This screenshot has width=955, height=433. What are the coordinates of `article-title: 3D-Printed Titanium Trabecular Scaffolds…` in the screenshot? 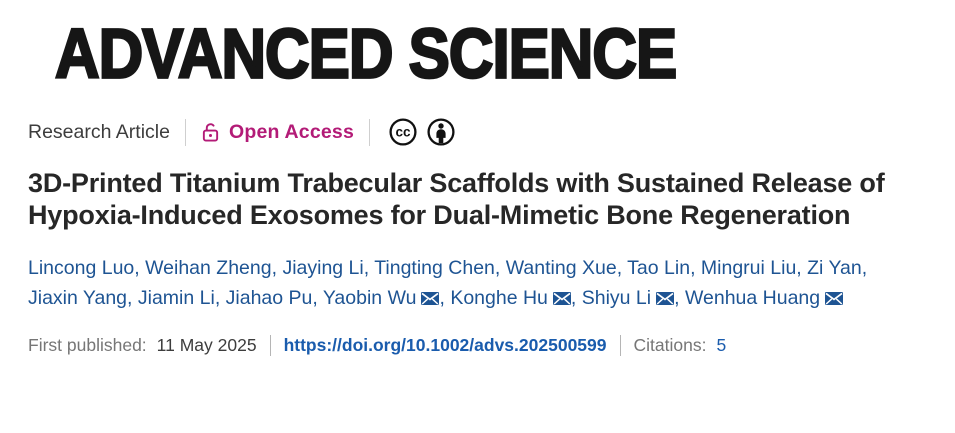 It's located at (456, 199).